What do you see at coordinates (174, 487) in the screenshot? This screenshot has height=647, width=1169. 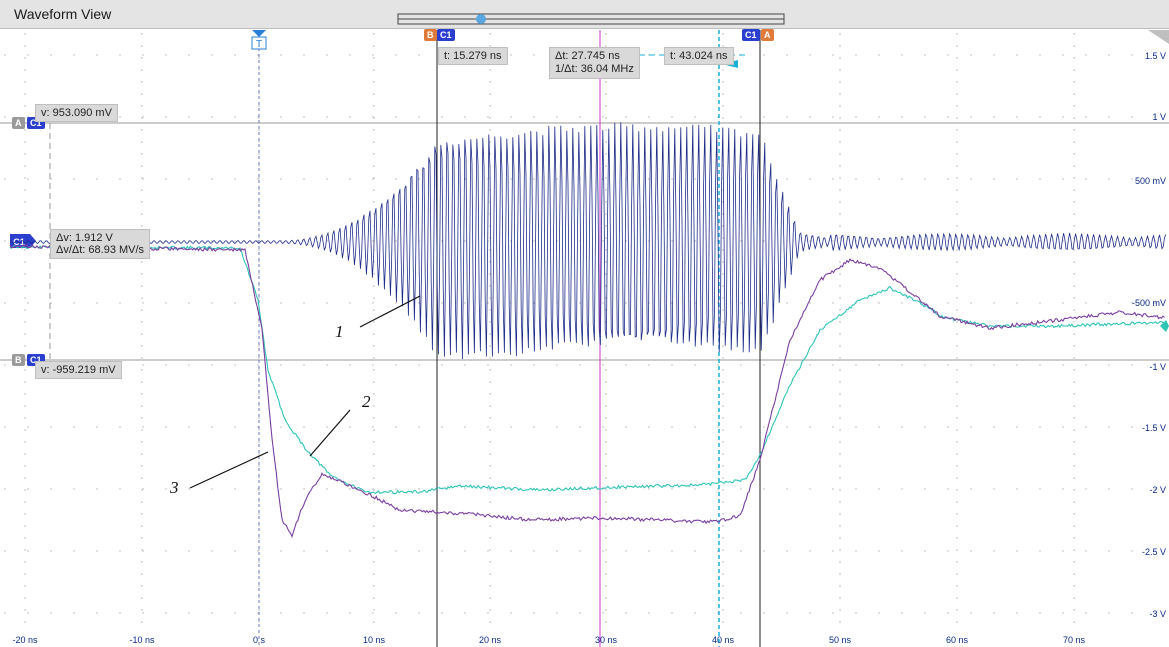 I see `annotation-3: 3` at bounding box center [174, 487].